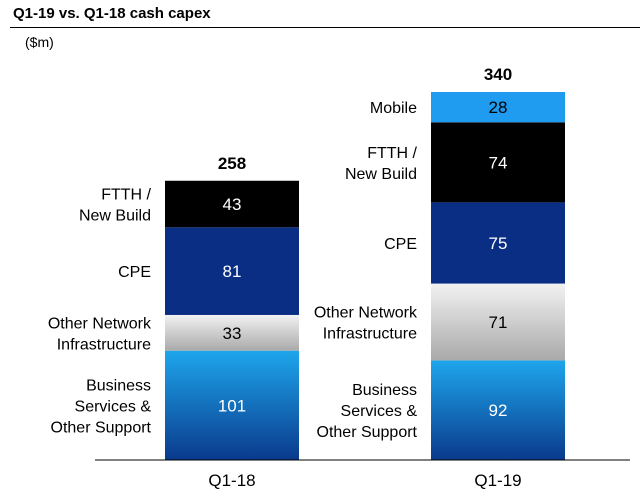 This screenshot has height=491, width=640. Describe the element at coordinates (498, 74) in the screenshot. I see `total-label: 340` at that location.